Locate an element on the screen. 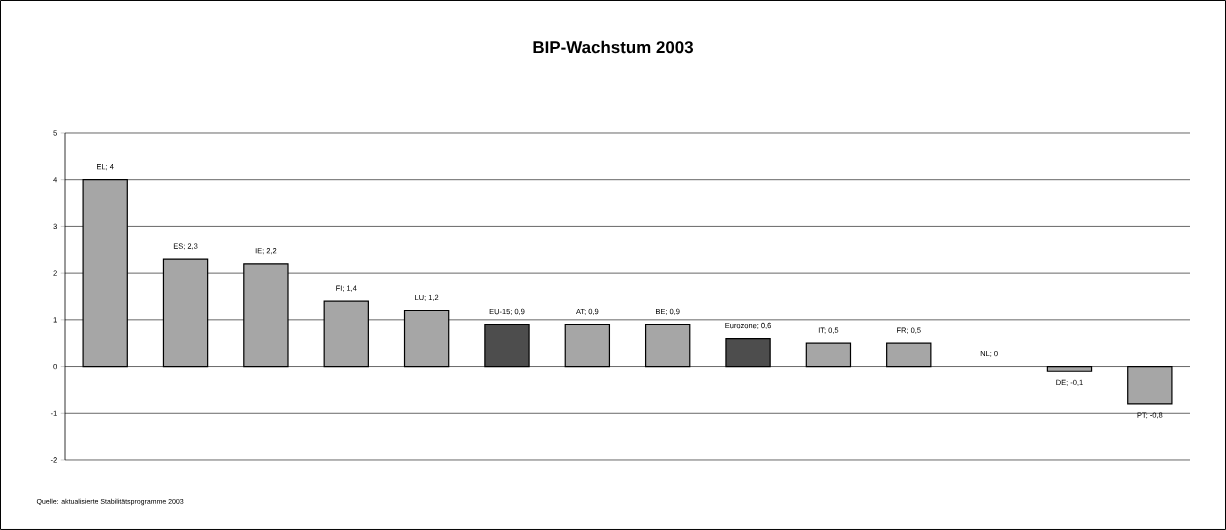 The width and height of the screenshot is (1226, 530). chart-title: BIP-Wachstum 2003 is located at coordinates (613, 47).